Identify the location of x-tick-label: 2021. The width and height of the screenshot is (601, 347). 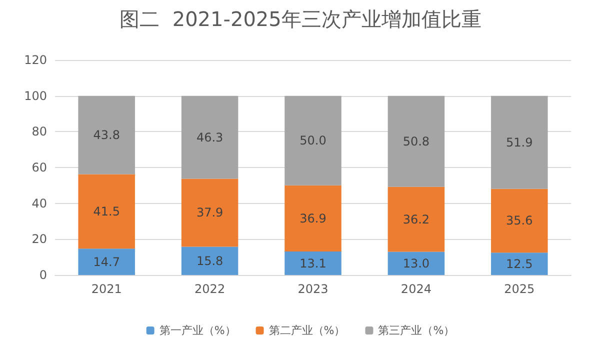
(106, 289).